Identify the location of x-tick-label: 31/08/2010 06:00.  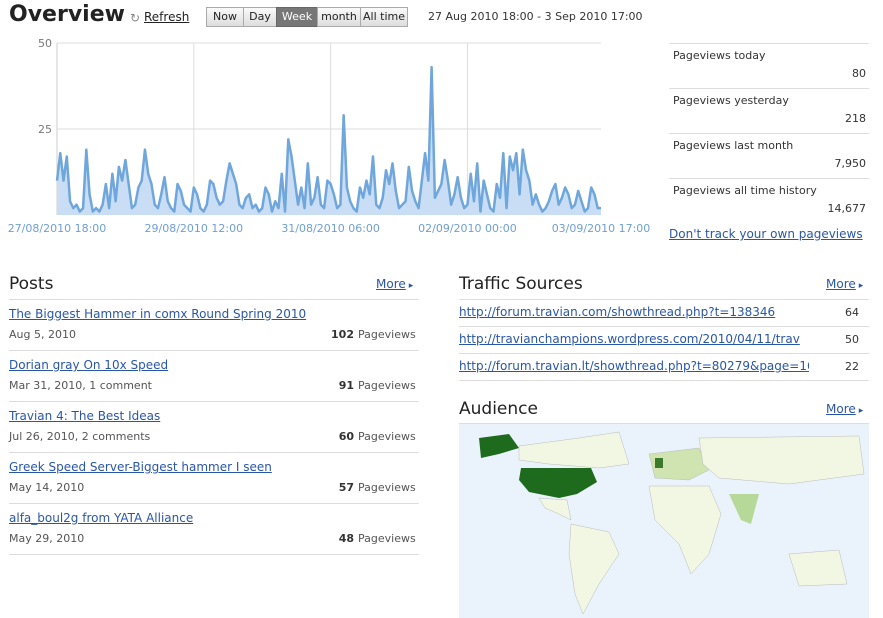
(330, 228).